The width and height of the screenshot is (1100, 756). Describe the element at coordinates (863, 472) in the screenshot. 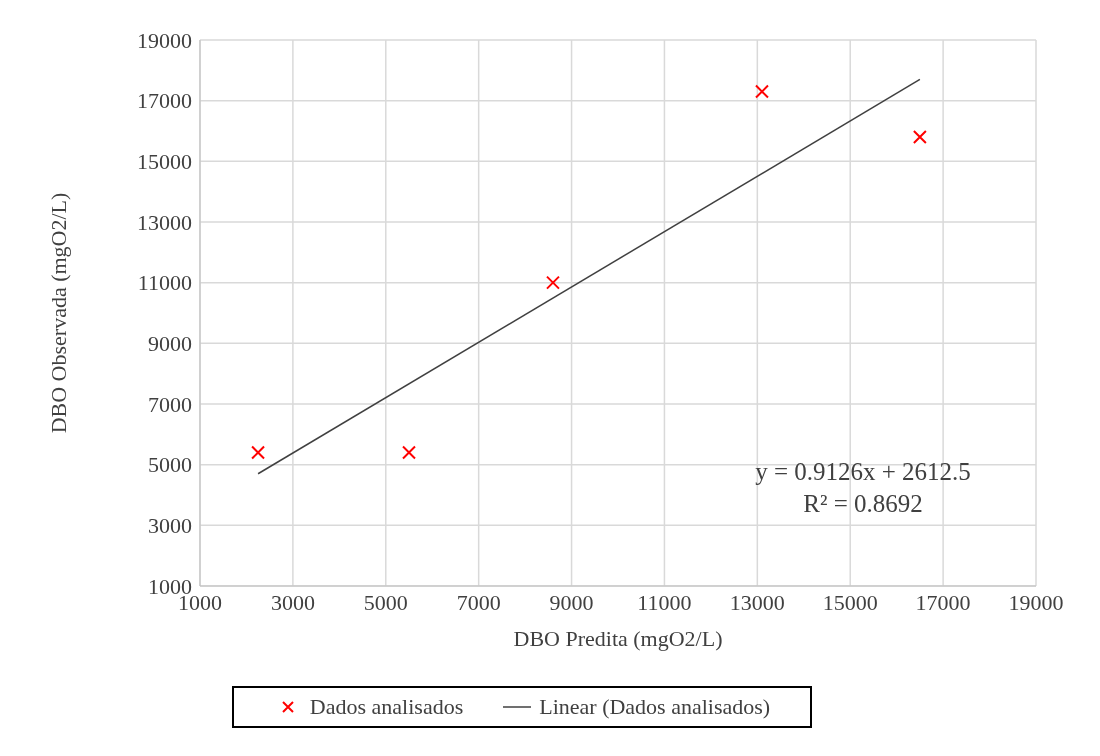

I see `annotation: y = 0.9126x + 2612.5` at that location.